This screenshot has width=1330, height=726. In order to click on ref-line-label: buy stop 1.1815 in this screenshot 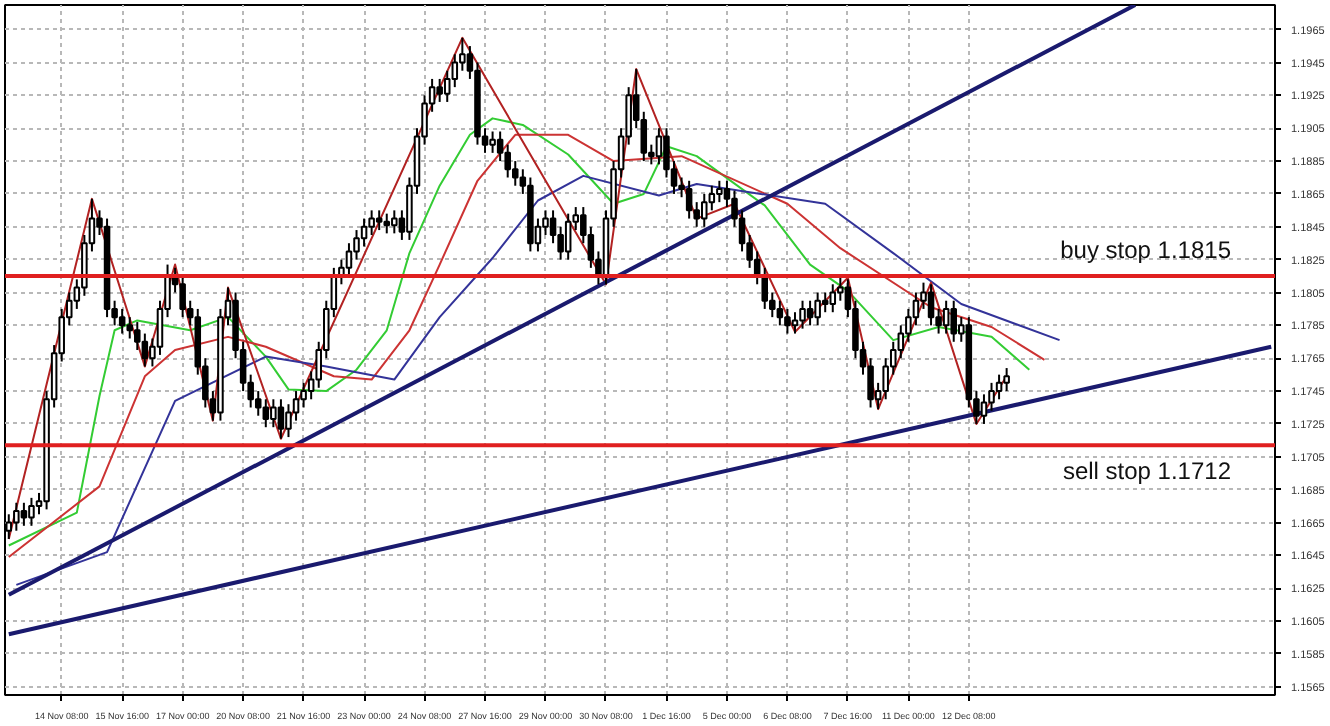, I will do `click(1146, 250)`.